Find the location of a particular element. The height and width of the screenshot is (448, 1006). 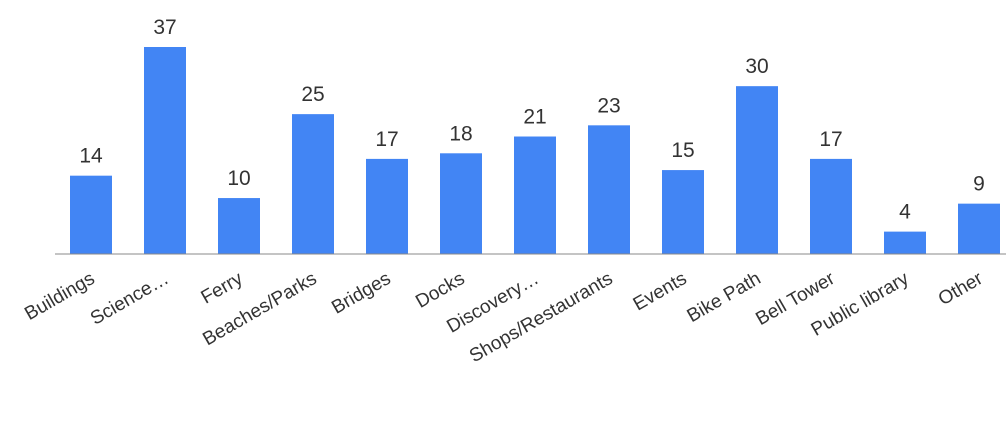

value-label-2: 10 is located at coordinates (238, 178).